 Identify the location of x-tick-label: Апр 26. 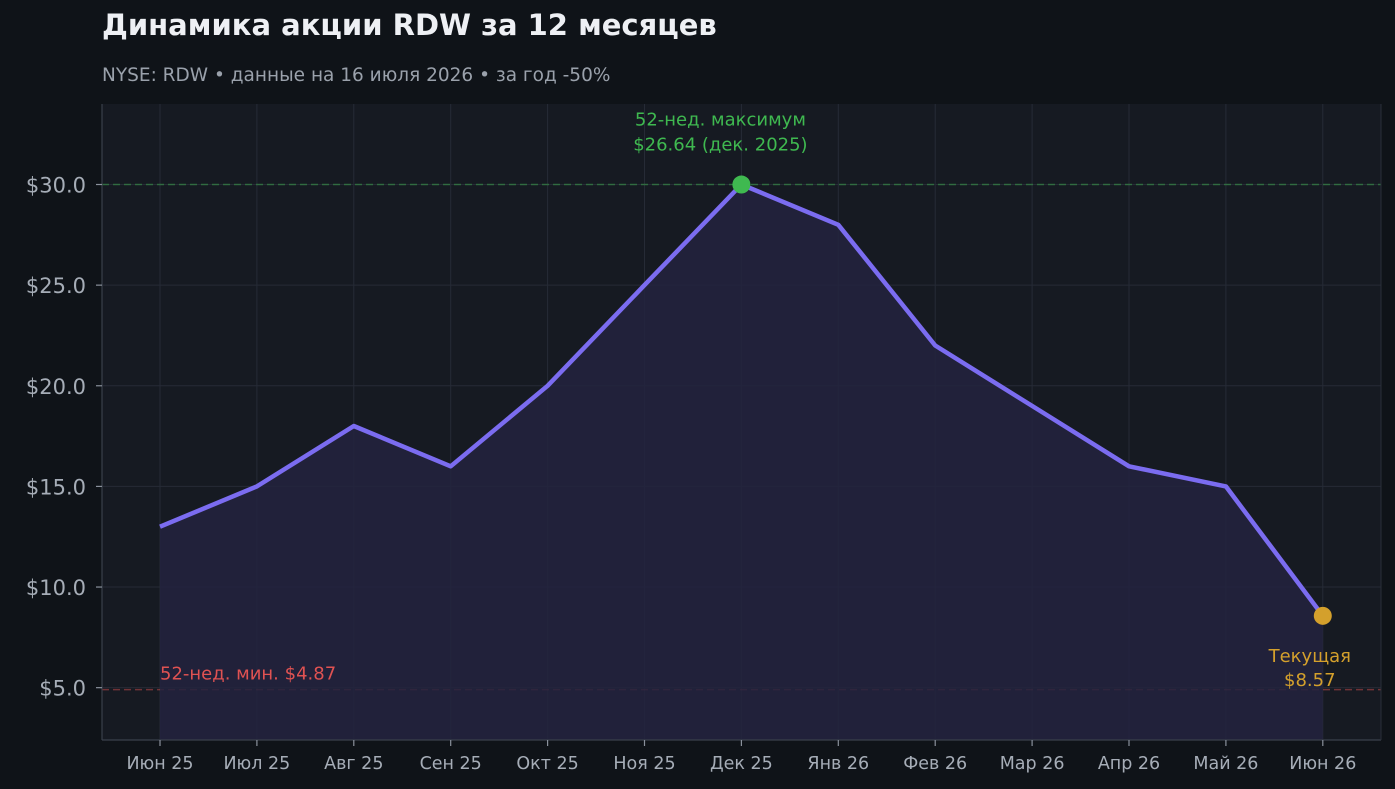
(1129, 764).